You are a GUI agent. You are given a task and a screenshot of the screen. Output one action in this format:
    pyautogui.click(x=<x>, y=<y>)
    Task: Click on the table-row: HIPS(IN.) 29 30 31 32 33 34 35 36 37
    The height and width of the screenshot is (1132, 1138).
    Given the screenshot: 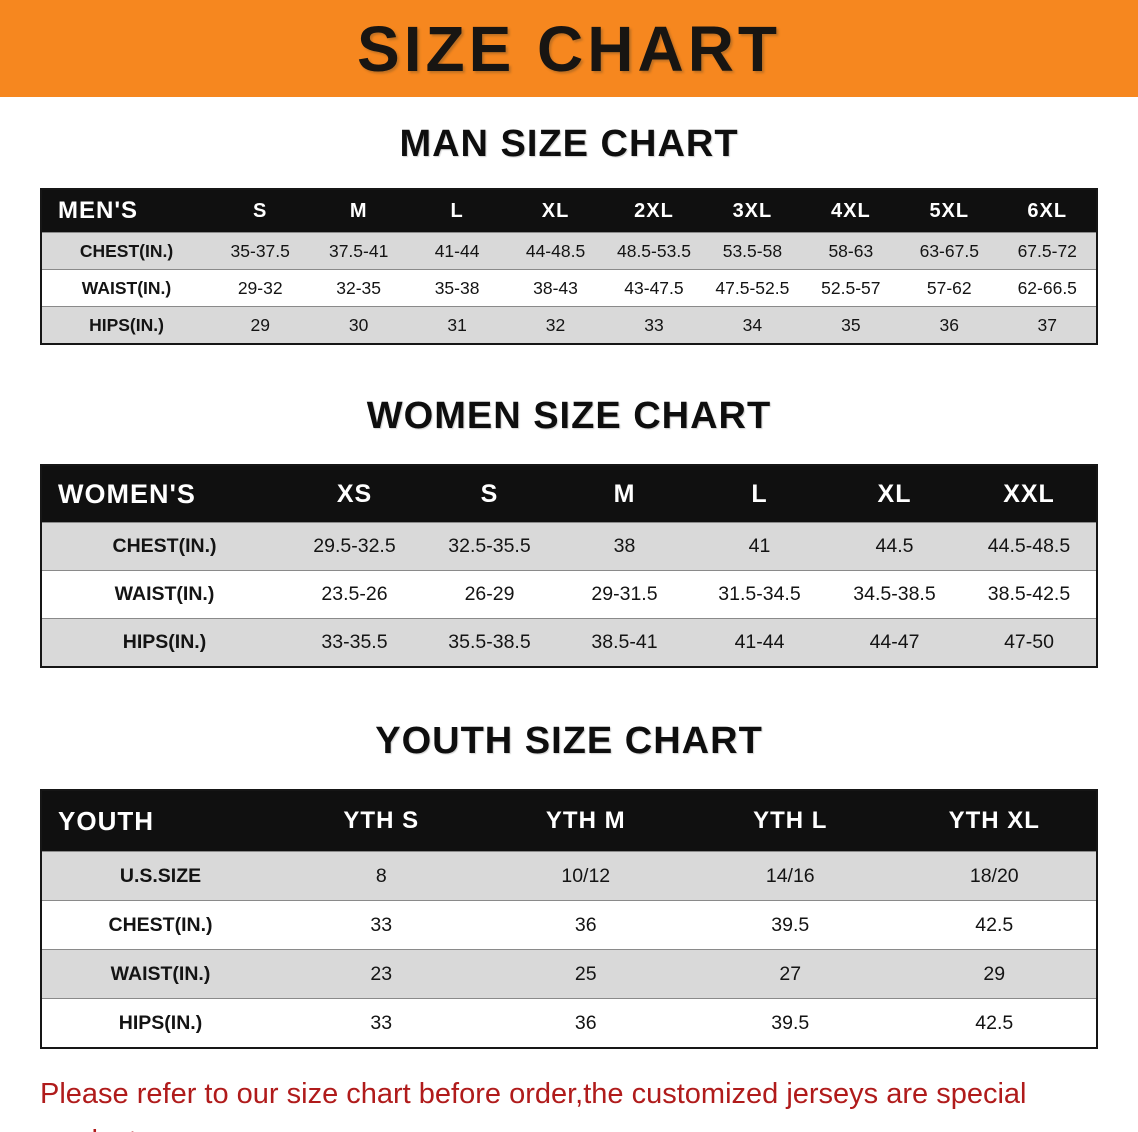 What is the action you would take?
    pyautogui.click(x=569, y=325)
    